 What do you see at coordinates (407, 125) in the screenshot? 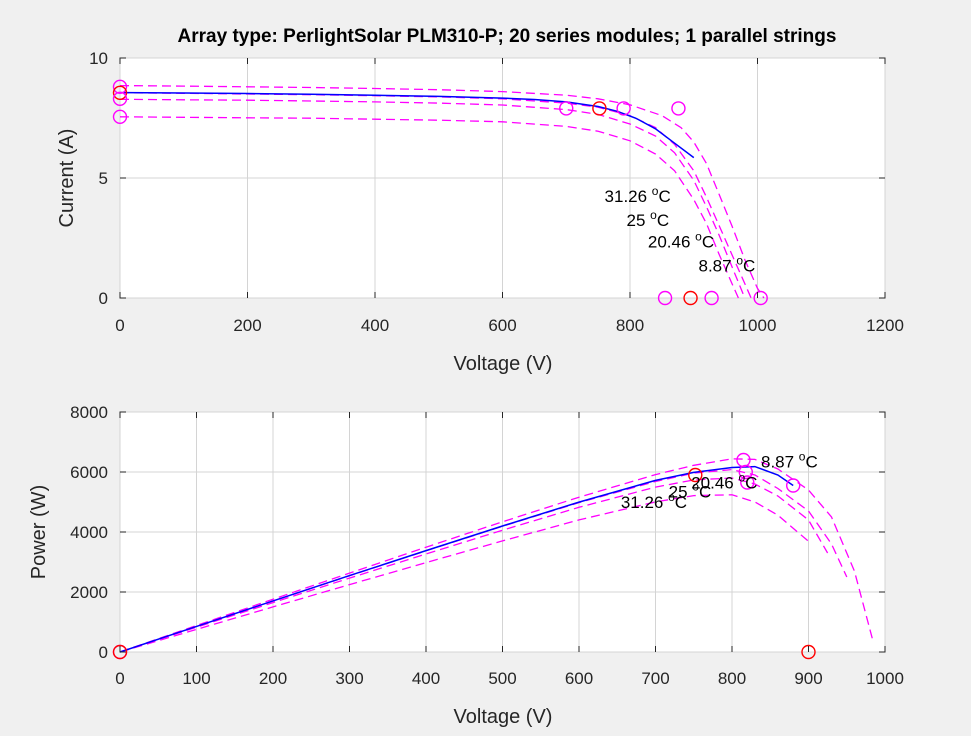
I see `top-model-curve` at bounding box center [407, 125].